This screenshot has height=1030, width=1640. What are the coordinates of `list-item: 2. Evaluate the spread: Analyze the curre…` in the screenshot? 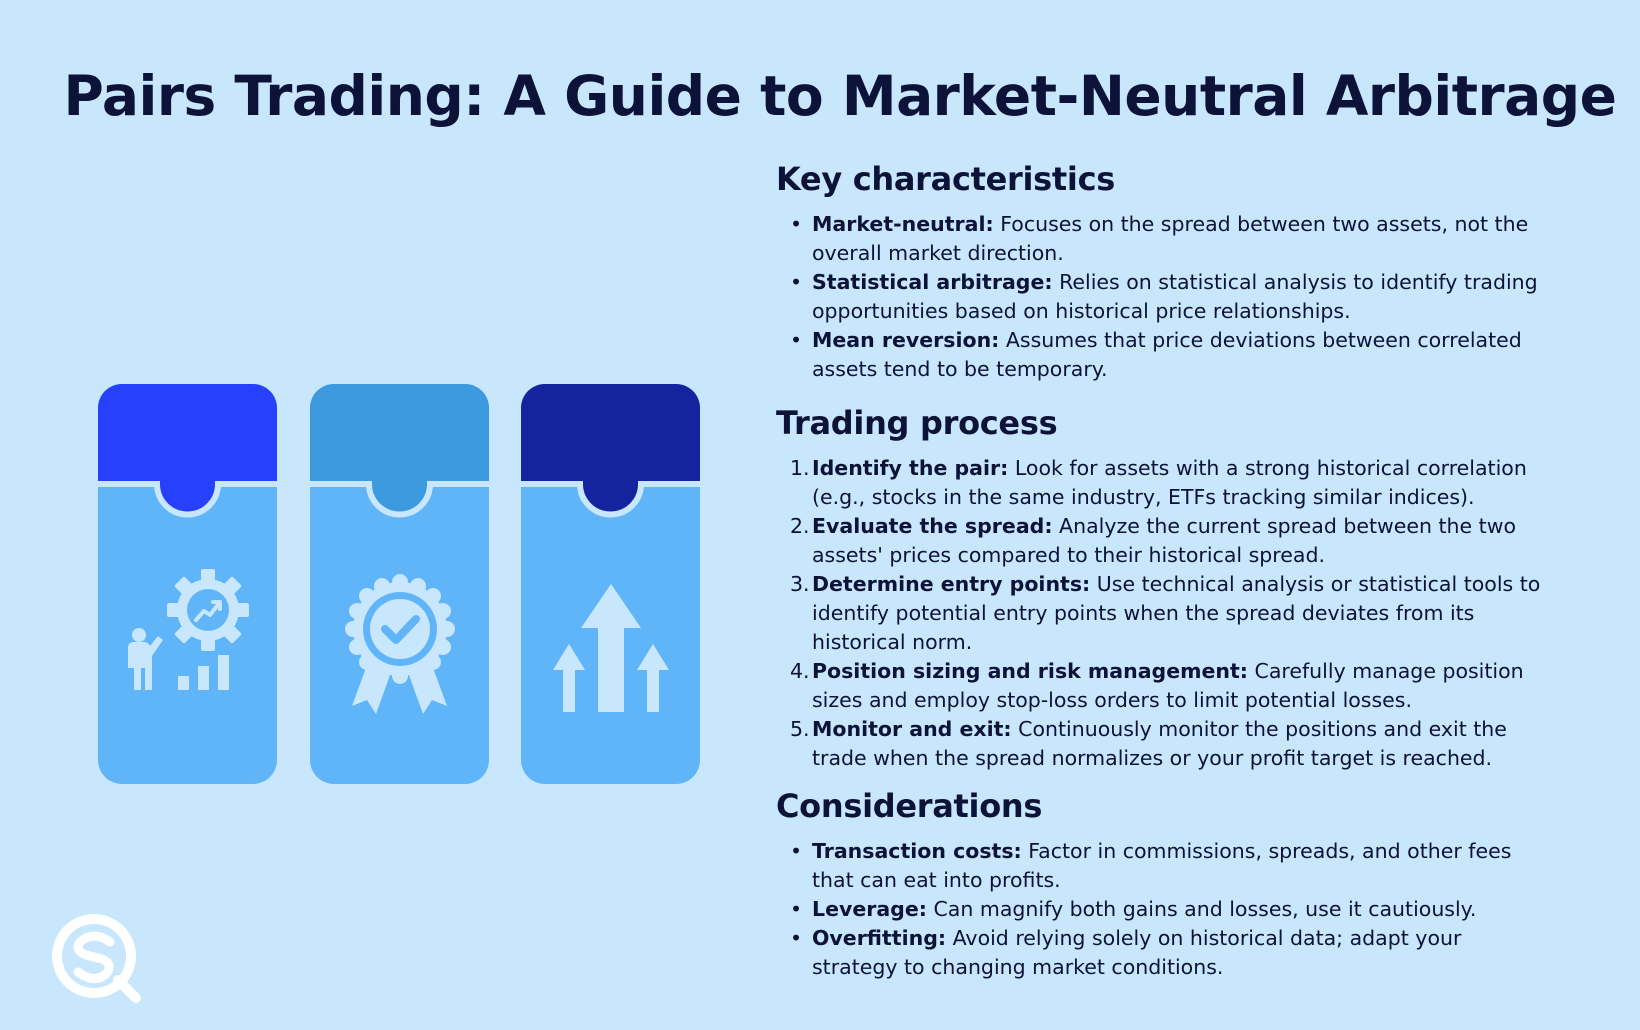 It's located at (1161, 541).